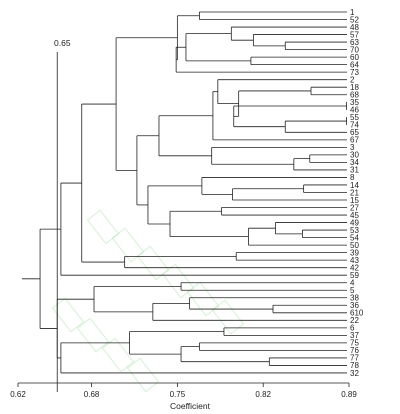  I want to click on leaf-label-48: 48, so click(354, 27).